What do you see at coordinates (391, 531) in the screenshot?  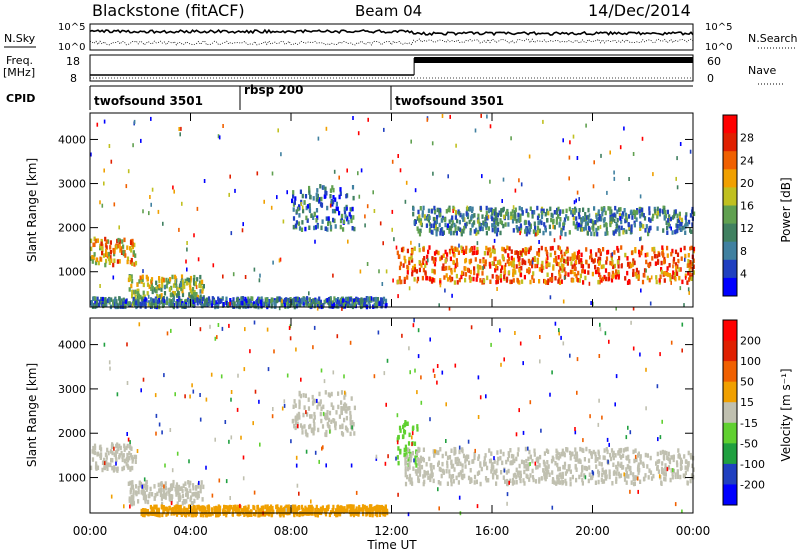 I see `time-tick-label: 12:00` at bounding box center [391, 531].